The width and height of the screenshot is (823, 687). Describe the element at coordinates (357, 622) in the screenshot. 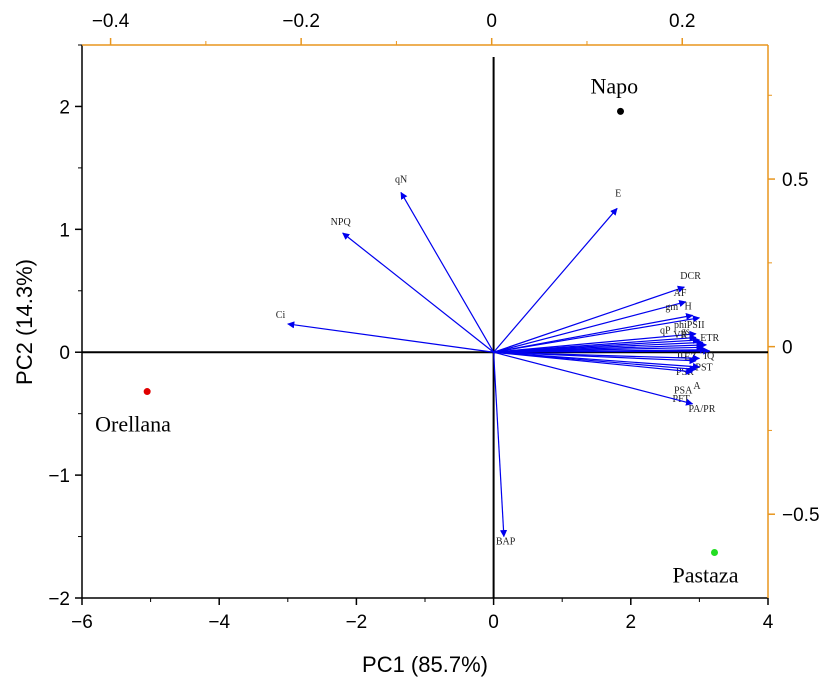

I see `x-tick-label: −2` at that location.